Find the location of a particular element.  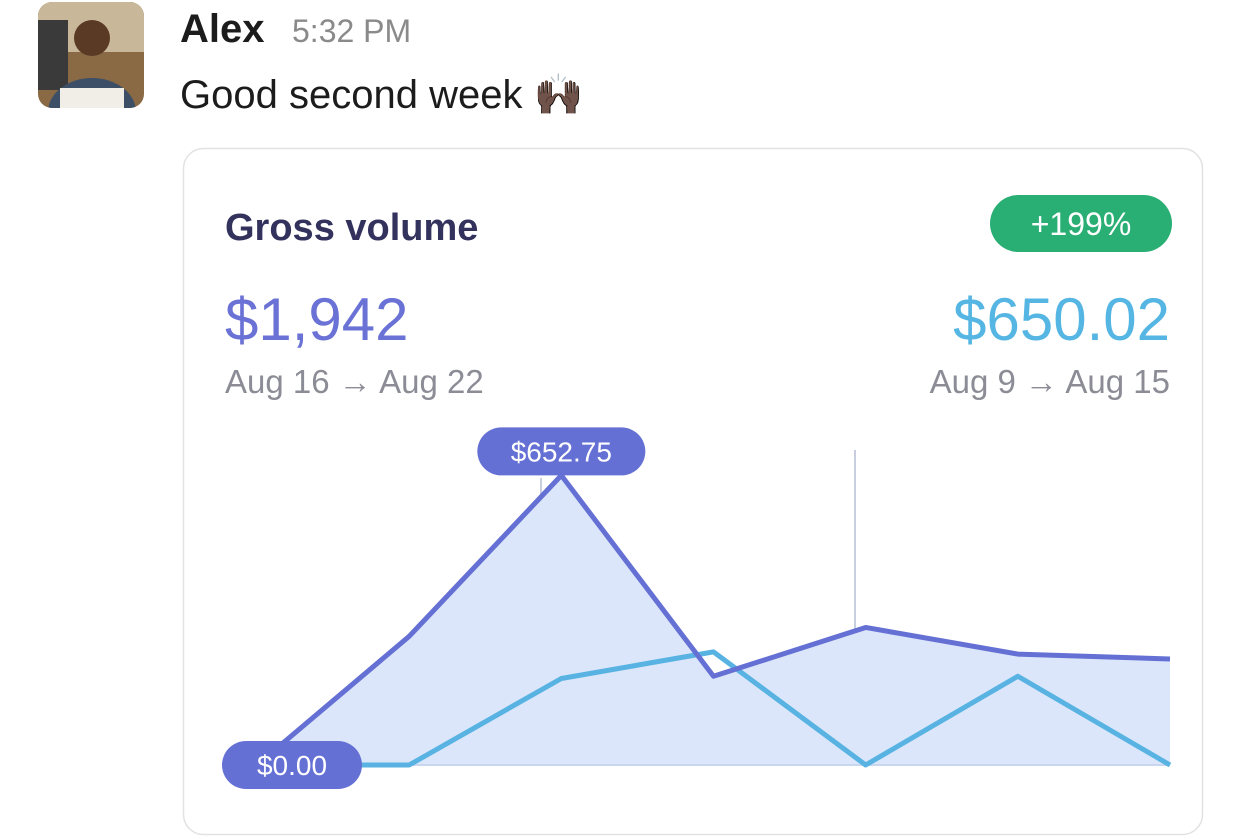

value-label: $0.00 is located at coordinates (292, 765).